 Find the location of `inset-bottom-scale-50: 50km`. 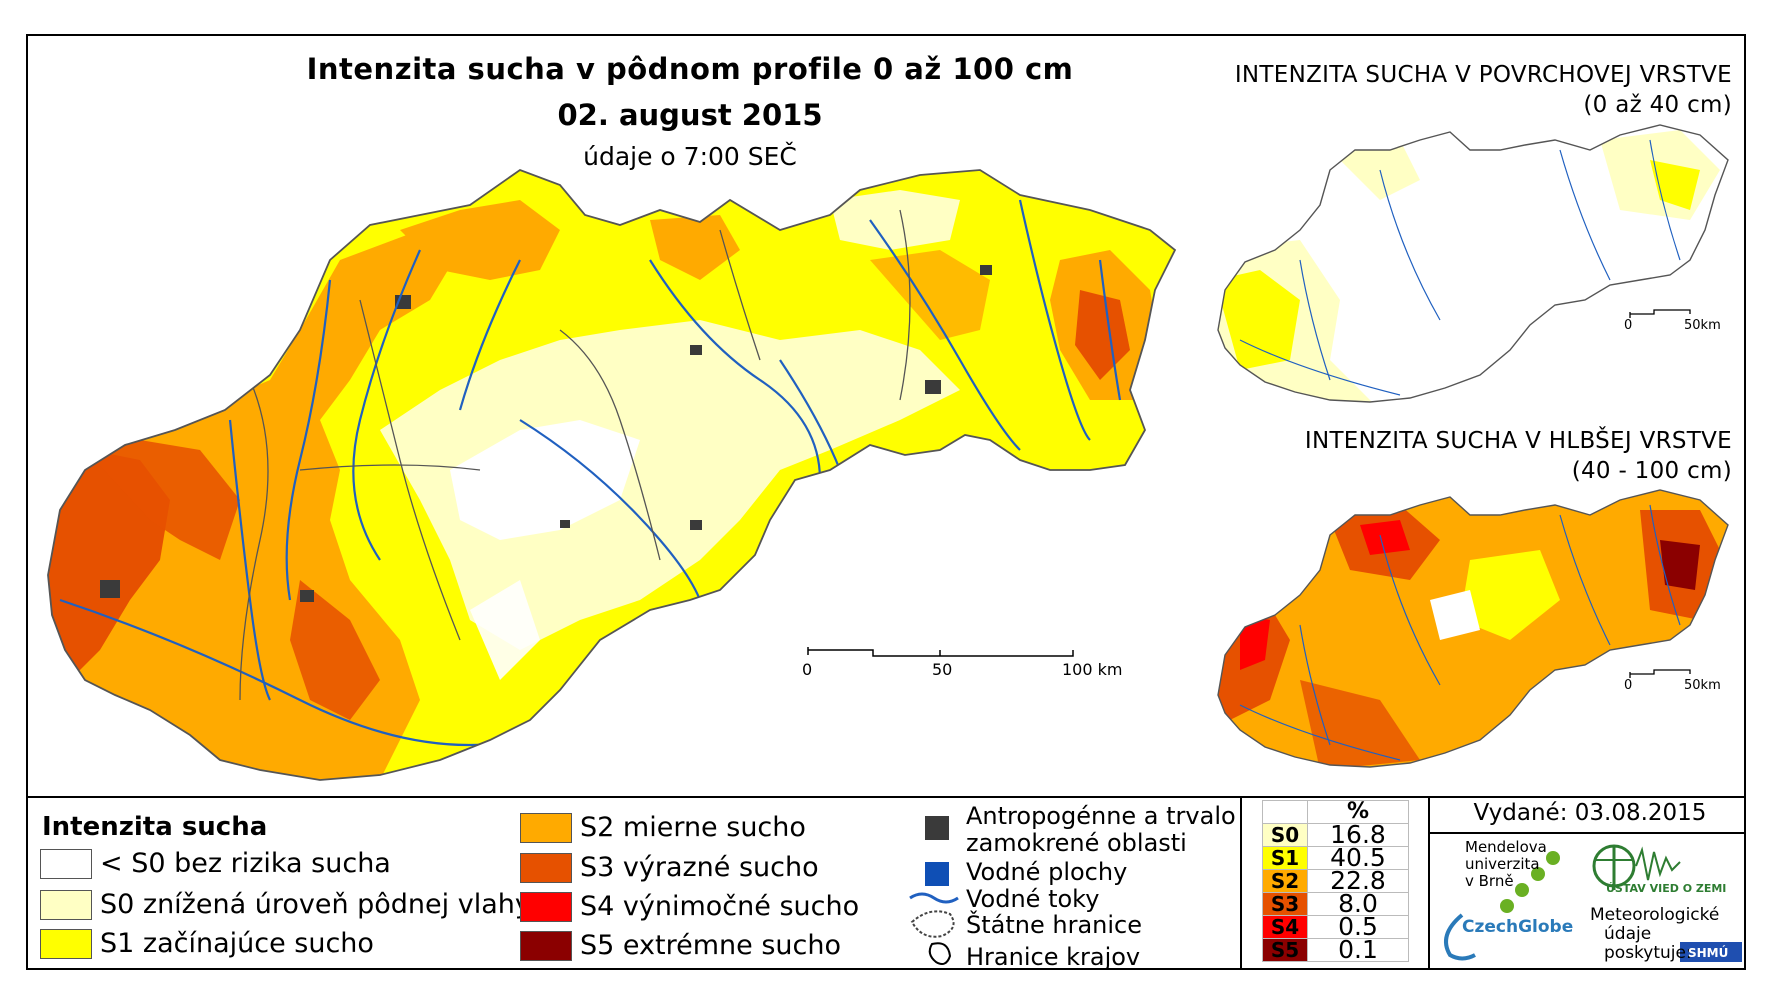

inset-bottom-scale-50: 50km is located at coordinates (1702, 685).